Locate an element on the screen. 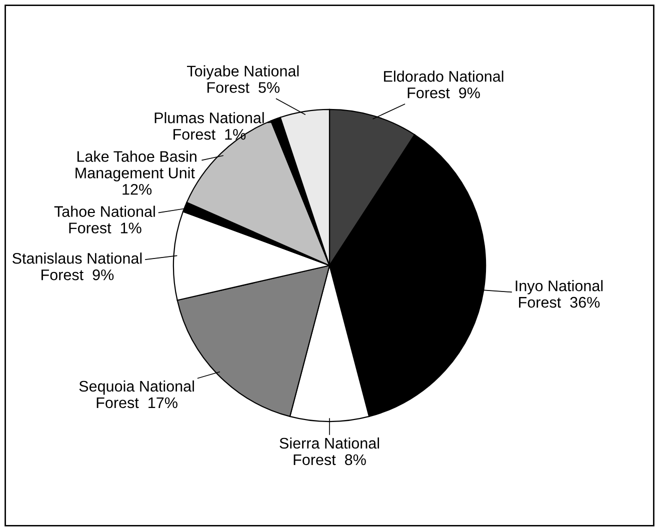 The image size is (659, 531). data-label: 12% is located at coordinates (137, 189).